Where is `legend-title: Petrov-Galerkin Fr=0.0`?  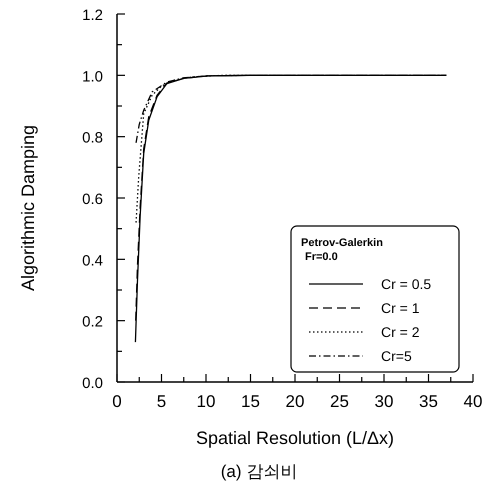
legend-title: Petrov-Galerkin Fr=0.0 is located at coordinates (342, 250).